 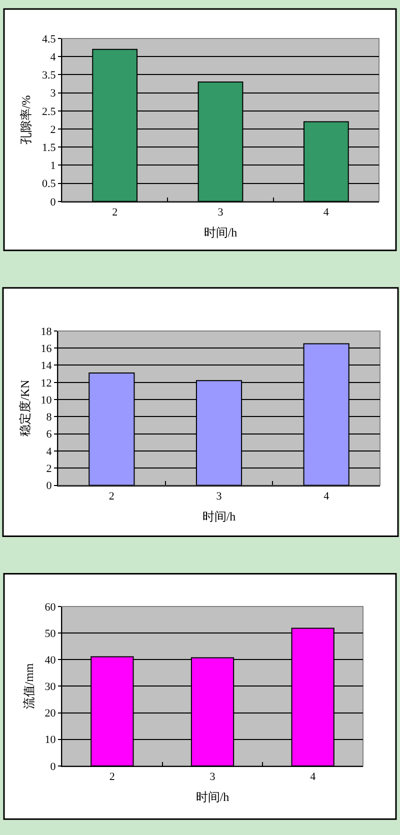 I want to click on y-axis-title: 孔隙率/%, so click(x=26, y=120).